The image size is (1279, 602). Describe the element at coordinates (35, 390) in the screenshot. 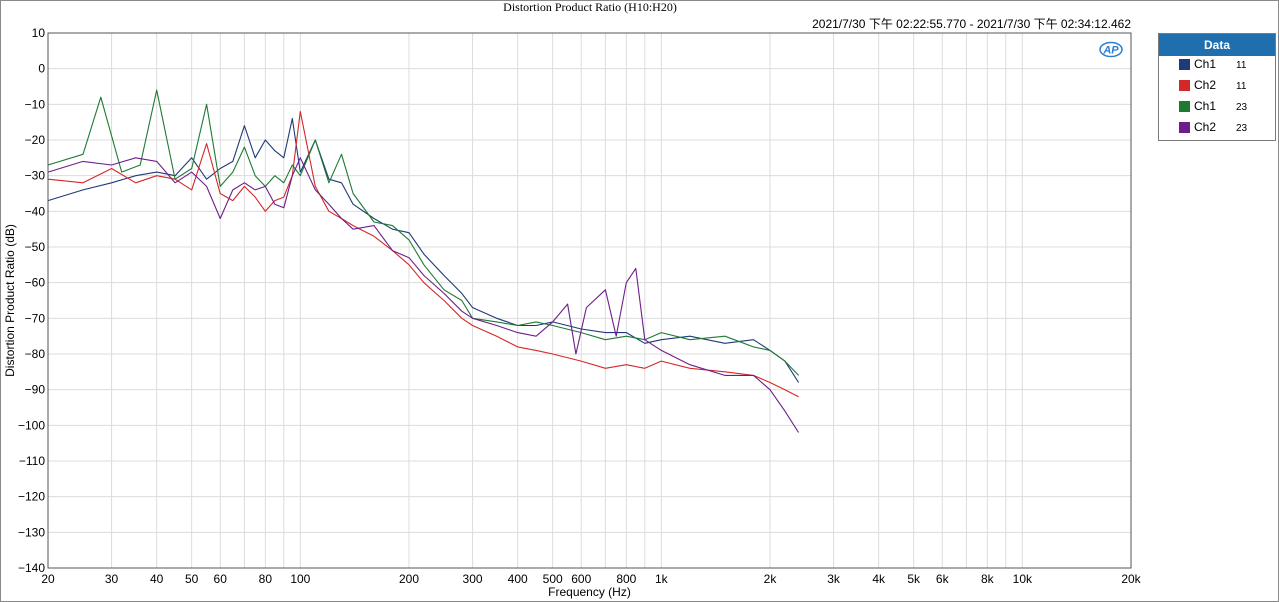

I see `y-tick-label: −90` at that location.